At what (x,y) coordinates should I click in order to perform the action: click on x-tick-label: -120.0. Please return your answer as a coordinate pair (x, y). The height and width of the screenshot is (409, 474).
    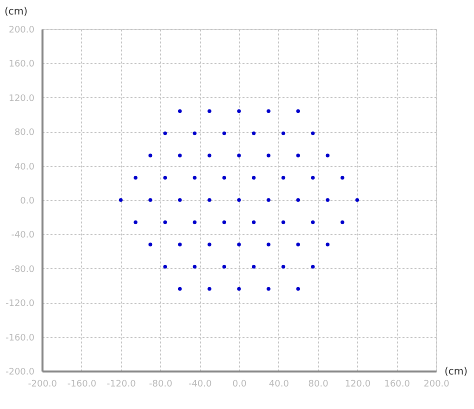
    Looking at the image, I should click on (121, 385).